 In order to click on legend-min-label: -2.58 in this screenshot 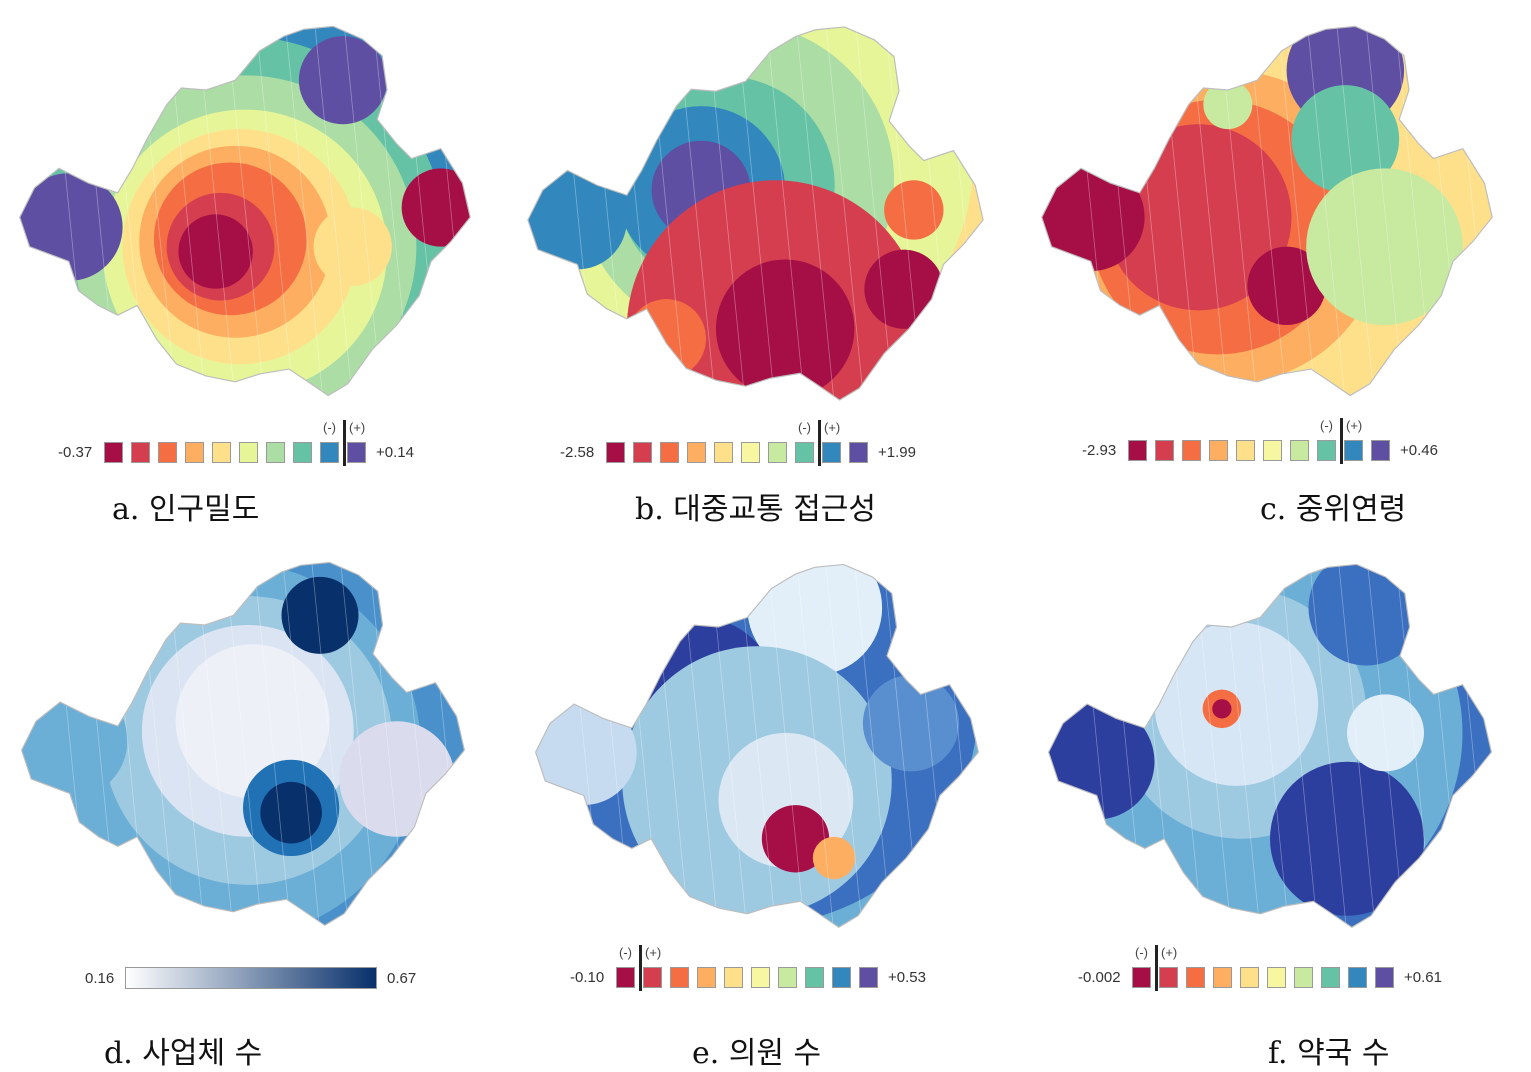, I will do `click(577, 452)`.